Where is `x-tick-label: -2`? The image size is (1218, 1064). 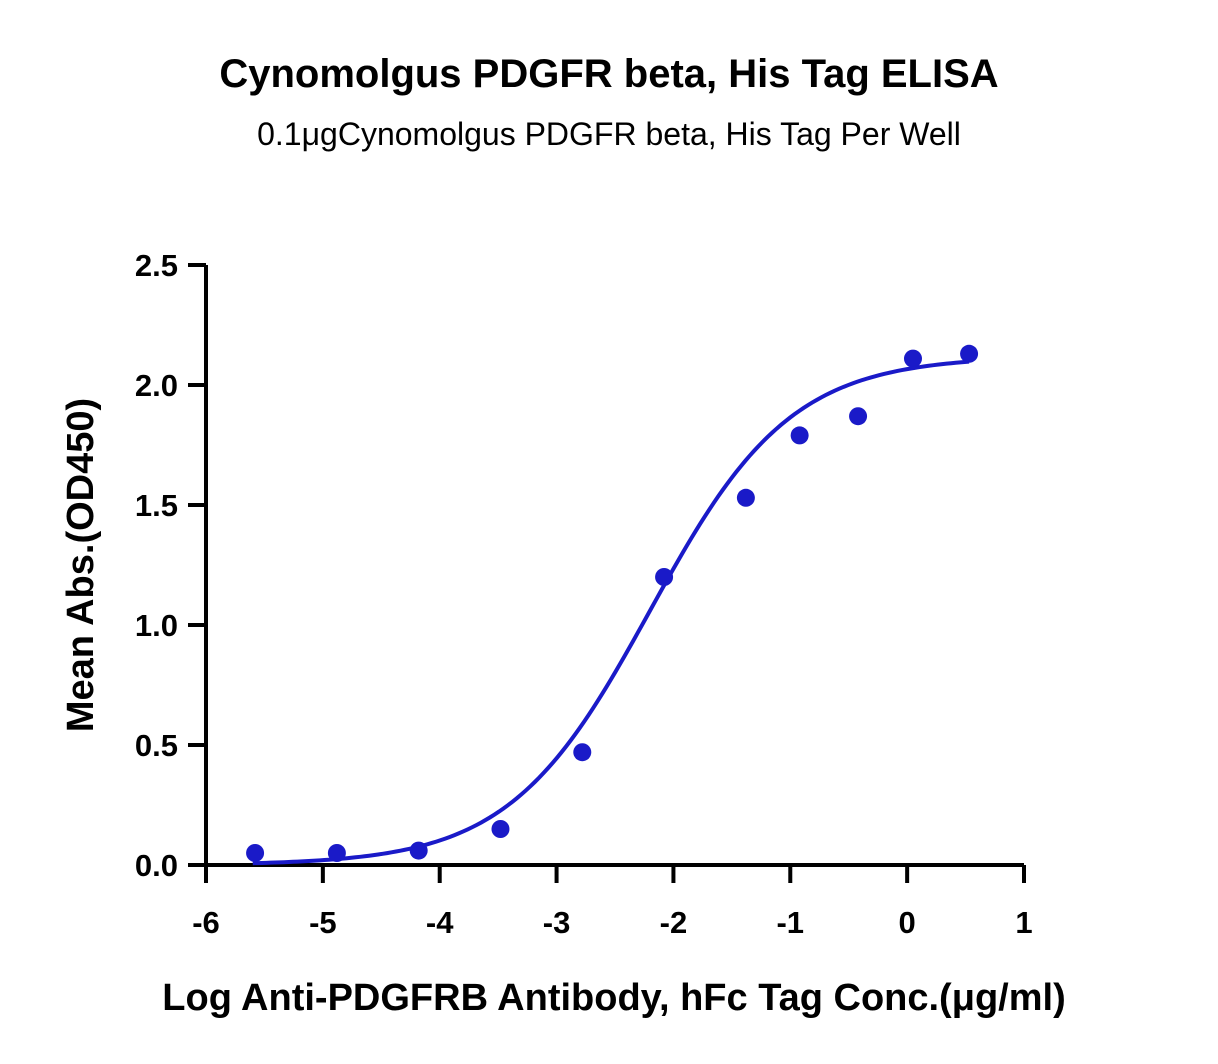 x-tick-label: -2 is located at coordinates (674, 922).